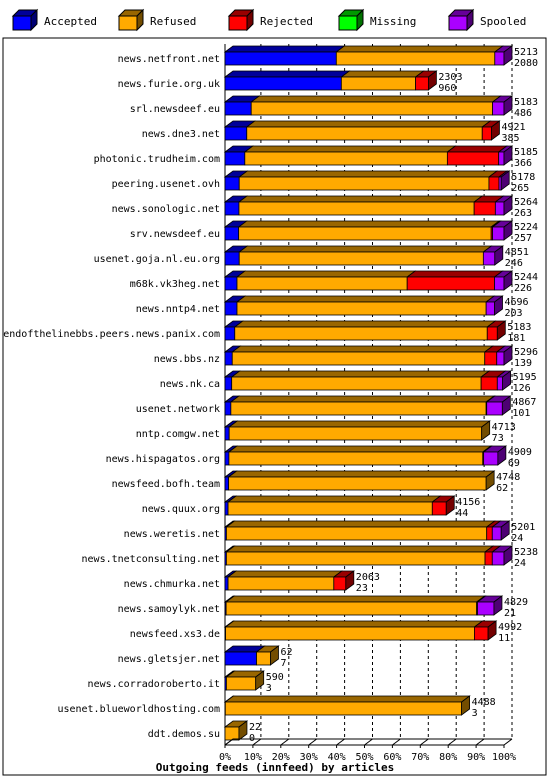 Image resolution: width=550 pixels, height=780 pixels. What do you see at coordinates (516, 338) in the screenshot?
I see `accepted-value-label: 181` at bounding box center [516, 338].